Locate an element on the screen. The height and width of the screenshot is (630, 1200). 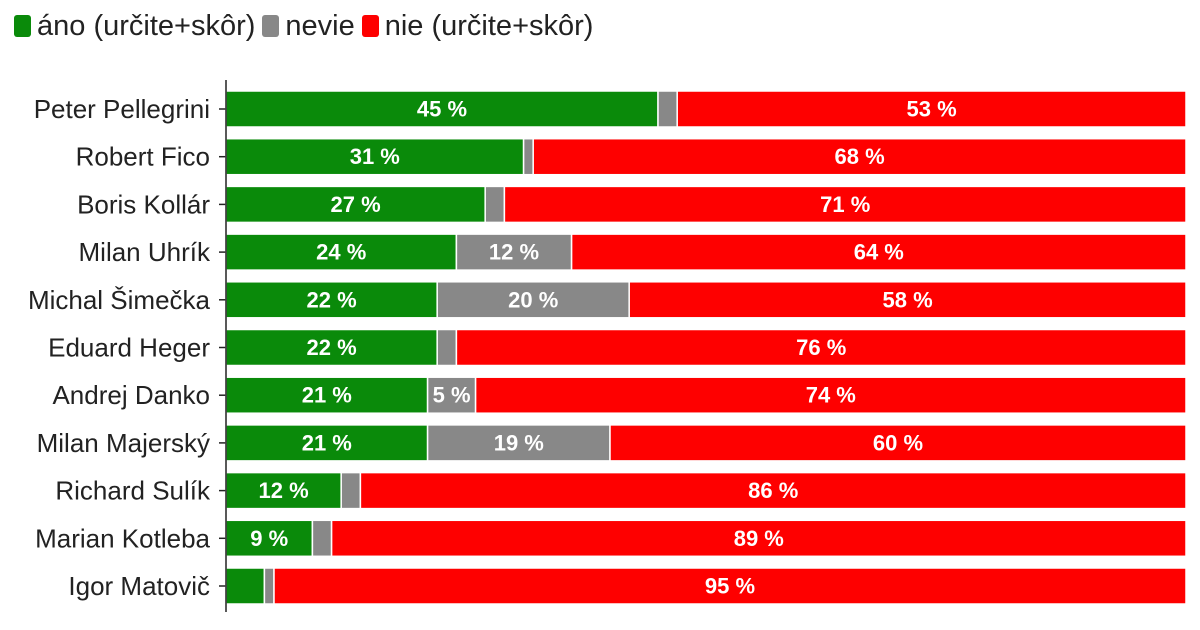
data-label: 76 % is located at coordinates (821, 347).